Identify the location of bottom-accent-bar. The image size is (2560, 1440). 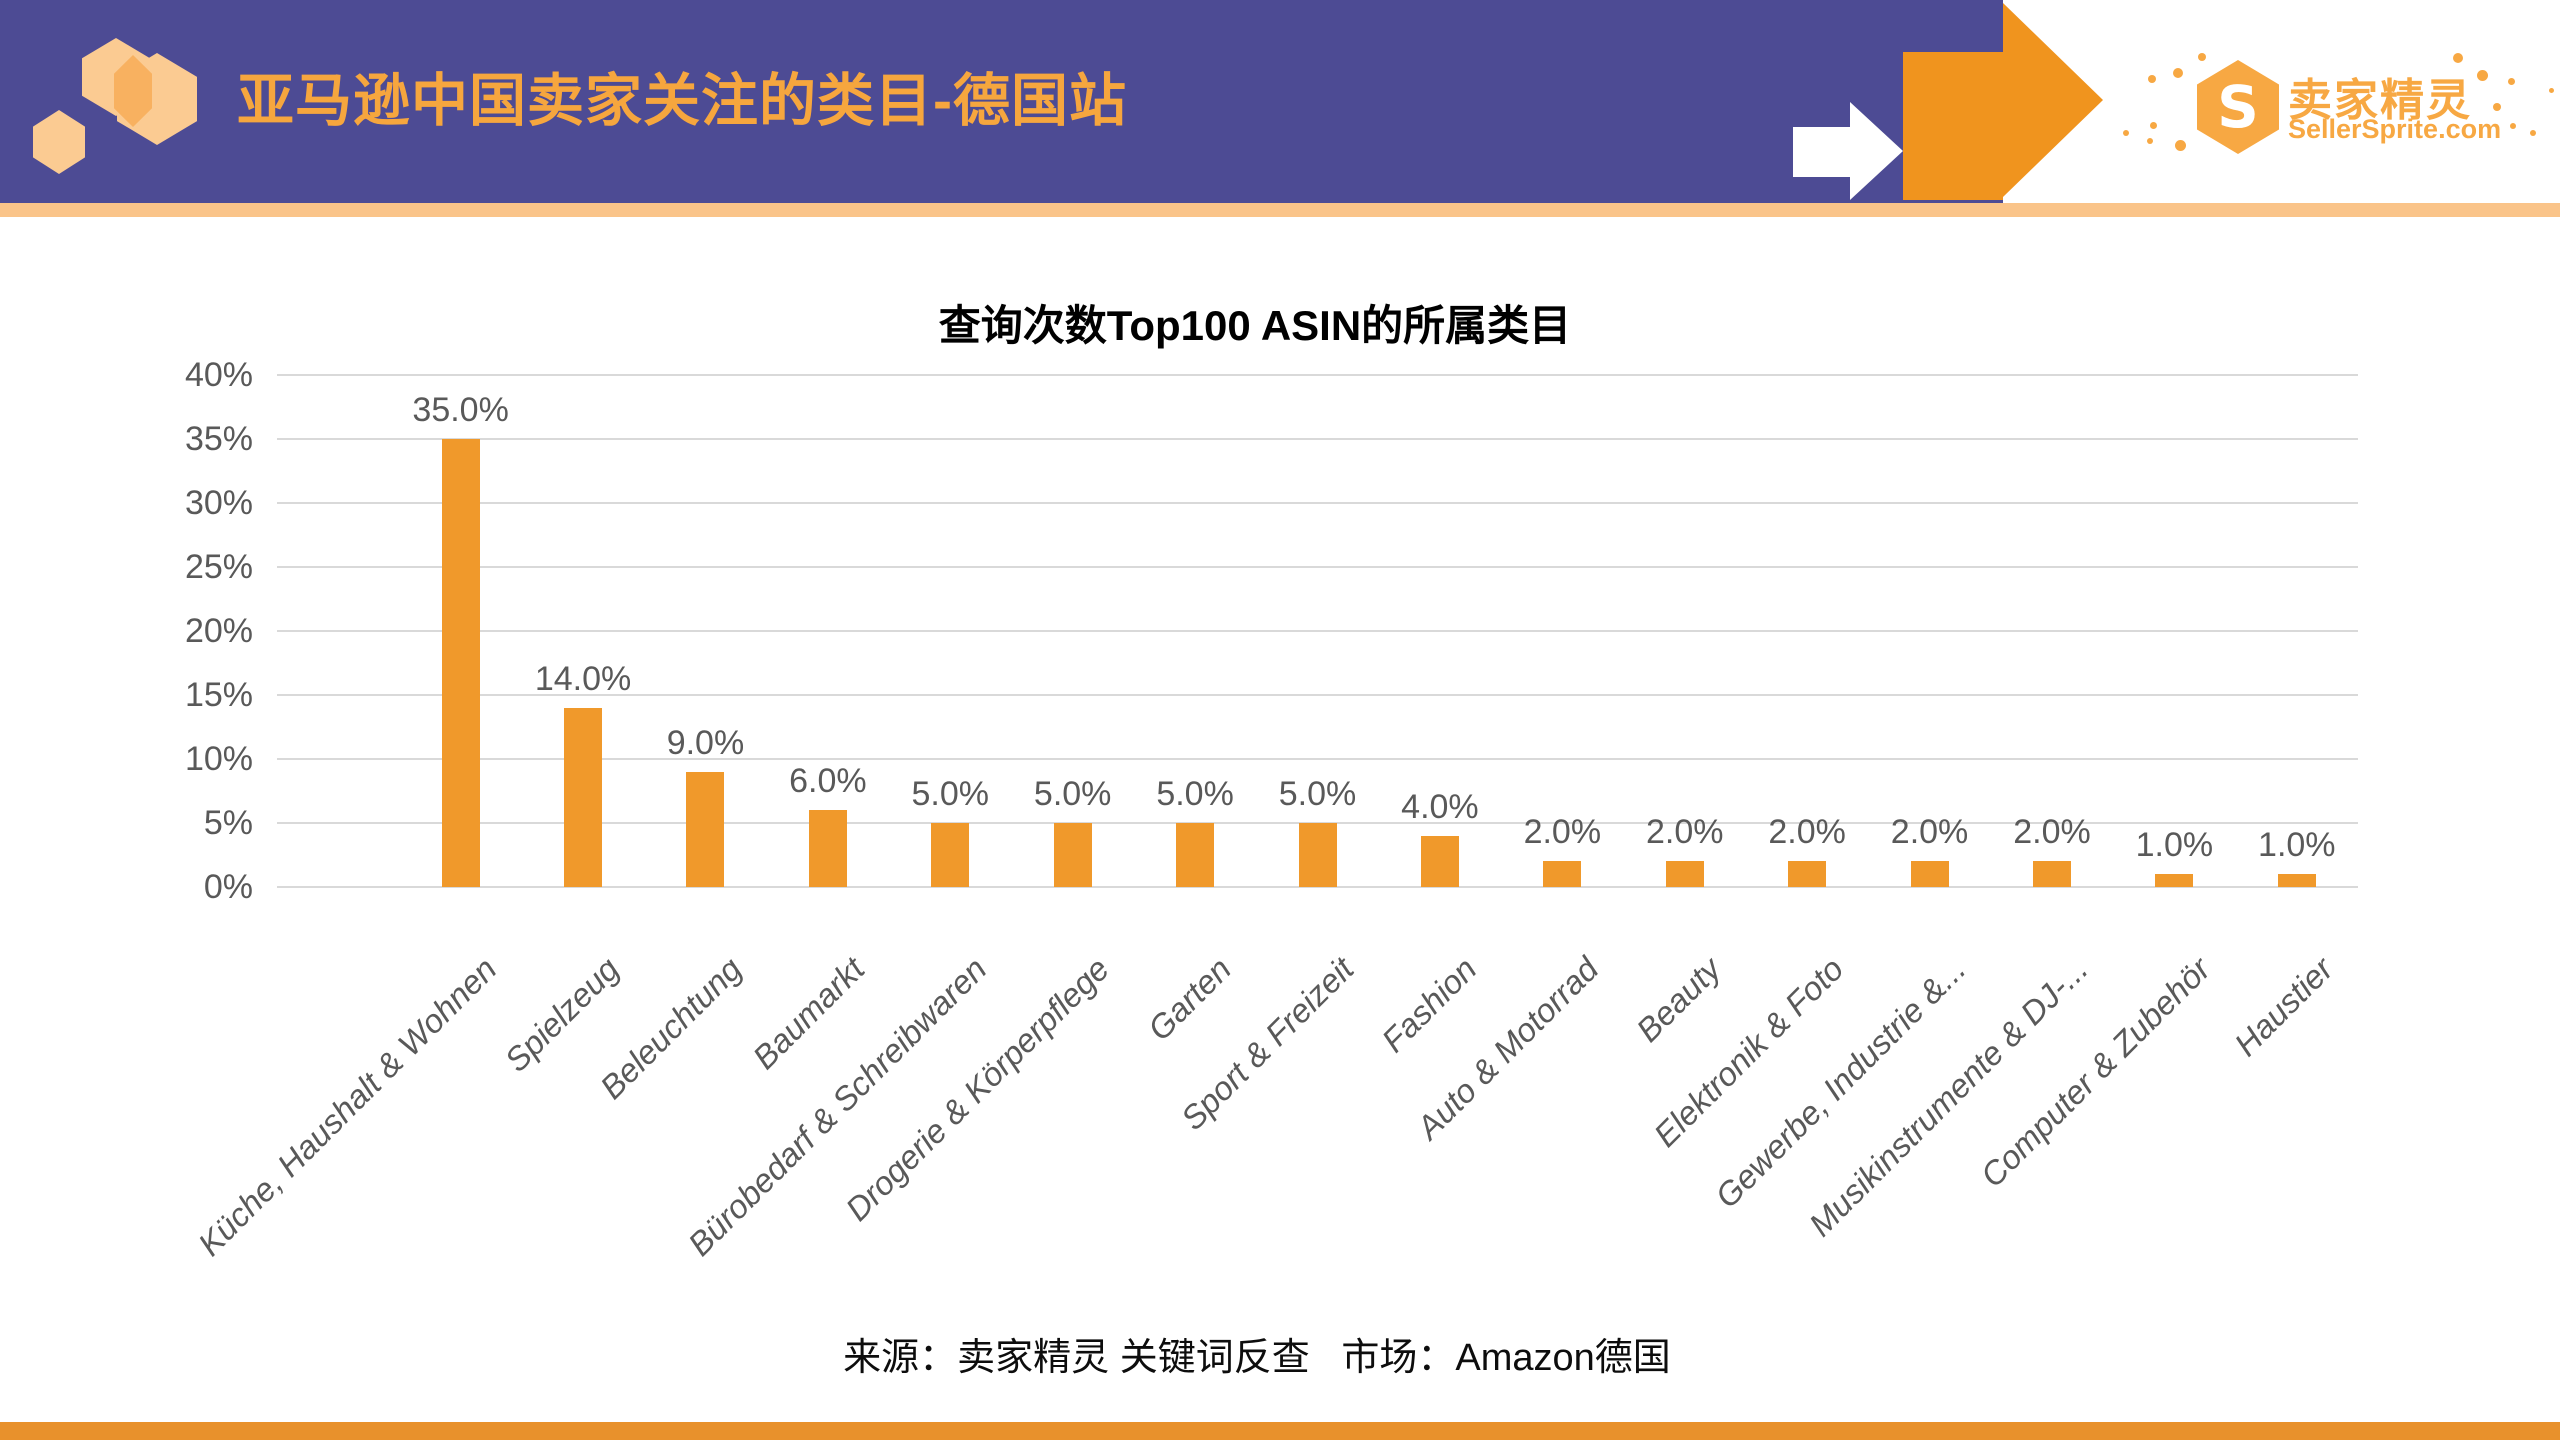
(1280, 1431).